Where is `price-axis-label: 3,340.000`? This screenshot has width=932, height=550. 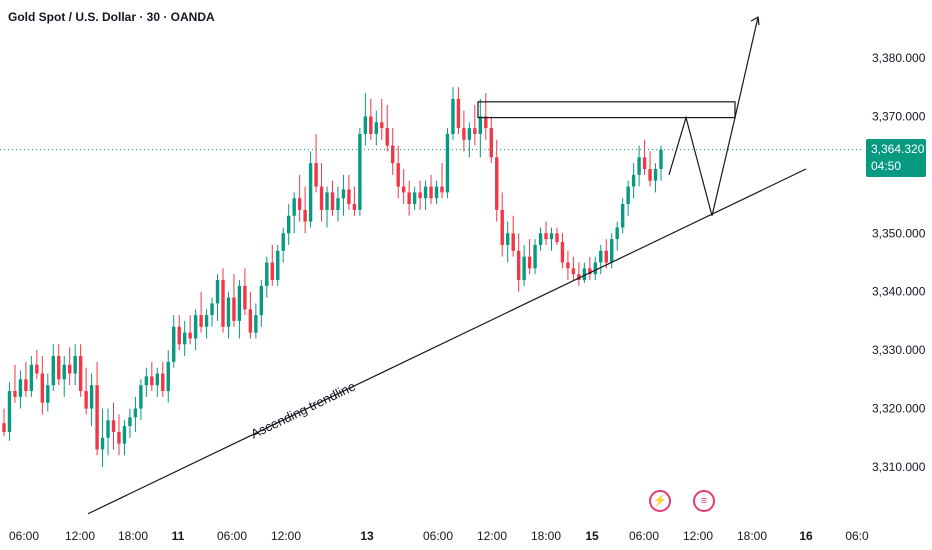 price-axis-label: 3,340.000 is located at coordinates (899, 292).